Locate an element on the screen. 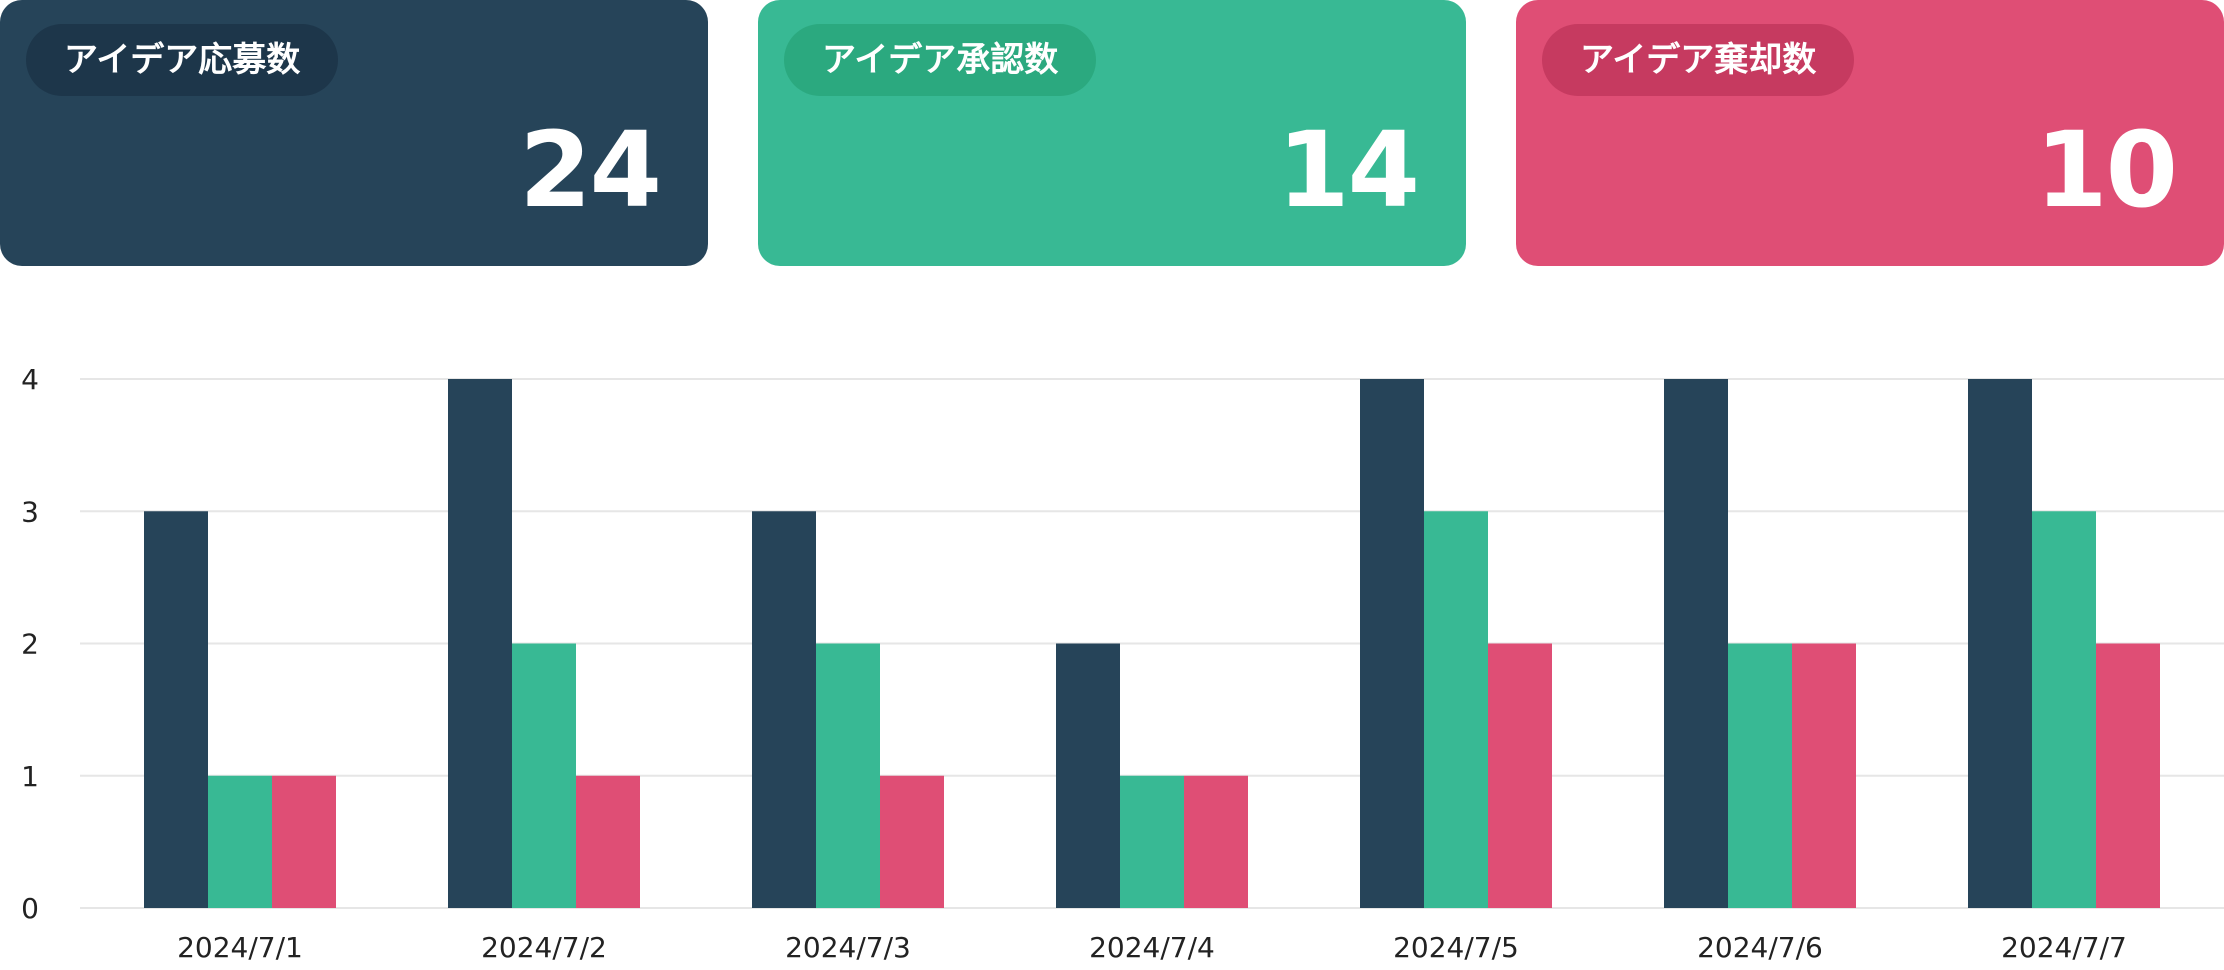 This screenshot has width=2224, height=970. x-tick-label: 2024/7/4 is located at coordinates (1152, 947).